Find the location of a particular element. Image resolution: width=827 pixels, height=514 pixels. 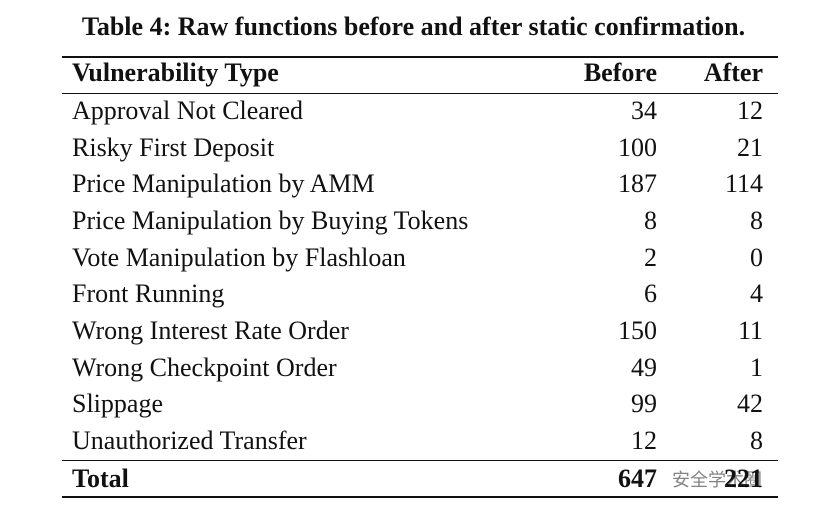

row-label: Vote Manipulation by Flashloan is located at coordinates (239, 257).